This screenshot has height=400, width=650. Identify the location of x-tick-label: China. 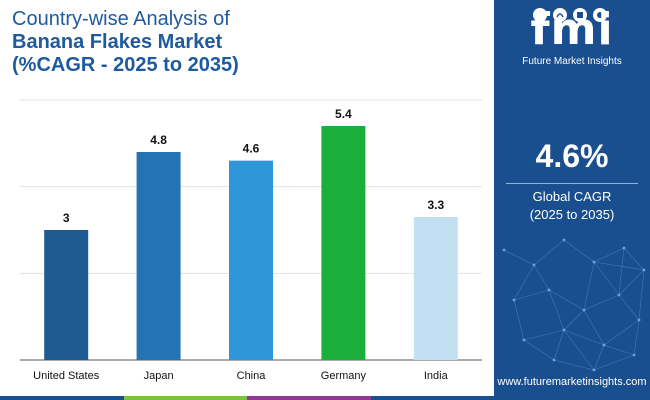
(252, 376).